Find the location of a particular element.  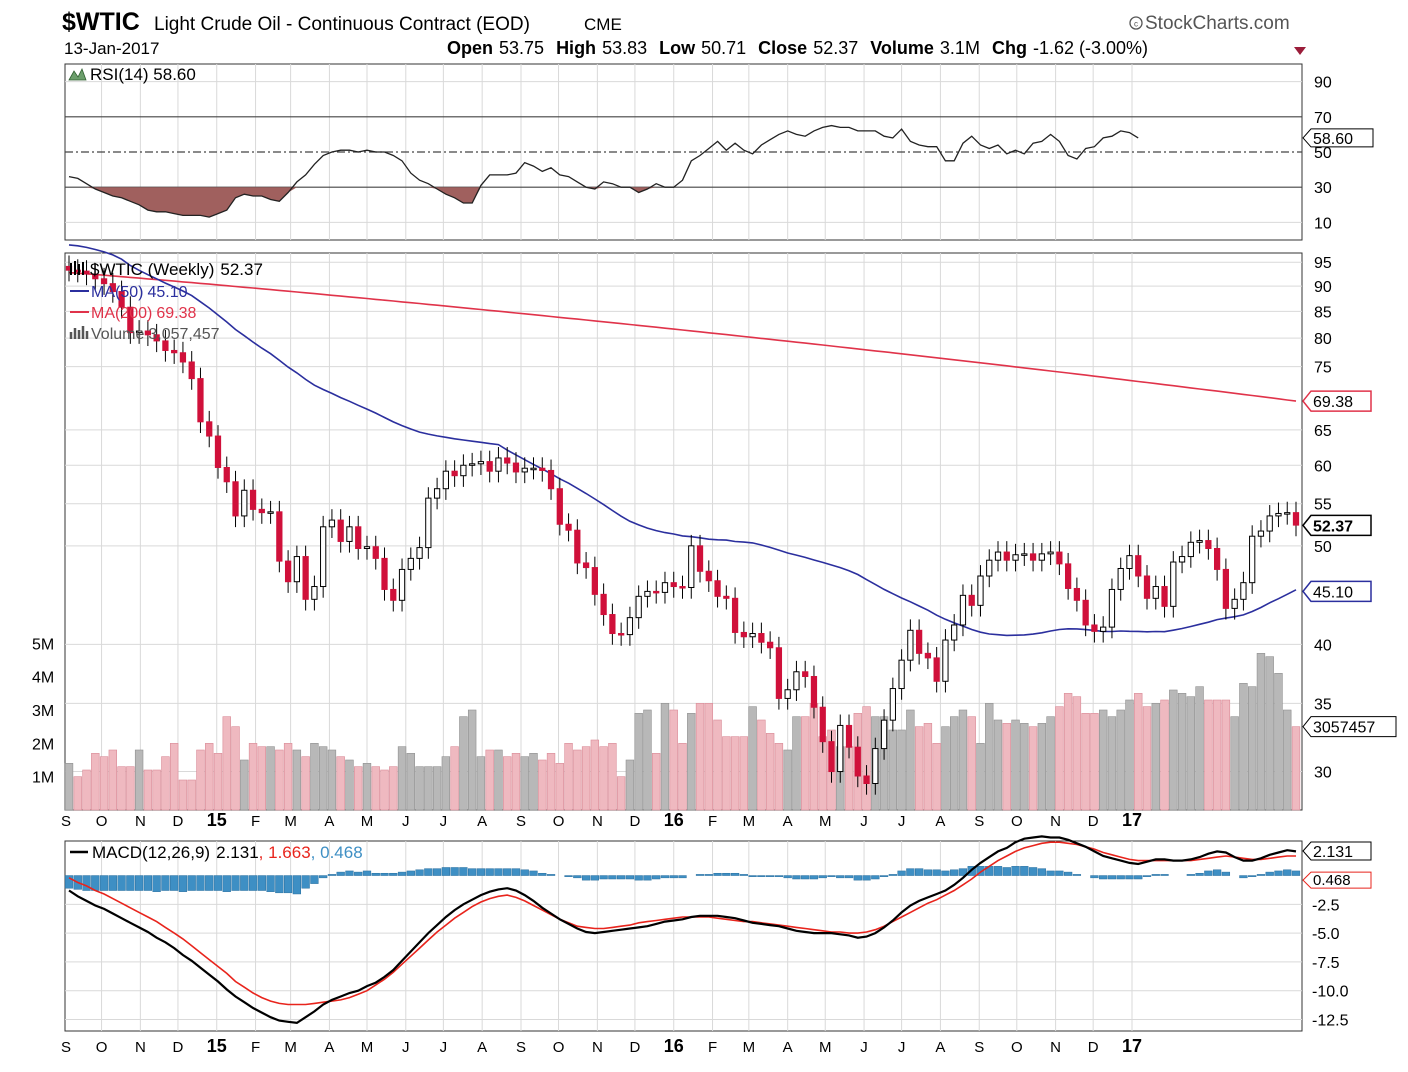

chg-value: -1.62 (-3.00%) is located at coordinates (1090, 48).